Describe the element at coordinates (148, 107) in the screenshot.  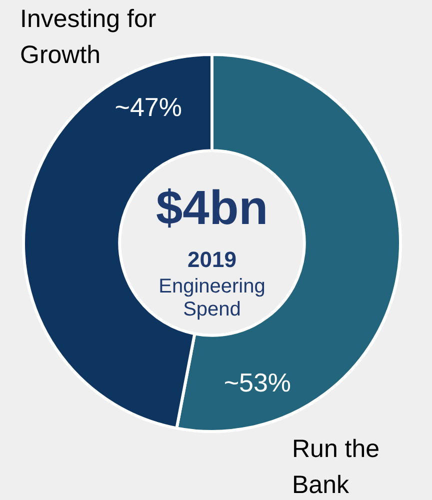
I see `data-label: ~47%` at that location.